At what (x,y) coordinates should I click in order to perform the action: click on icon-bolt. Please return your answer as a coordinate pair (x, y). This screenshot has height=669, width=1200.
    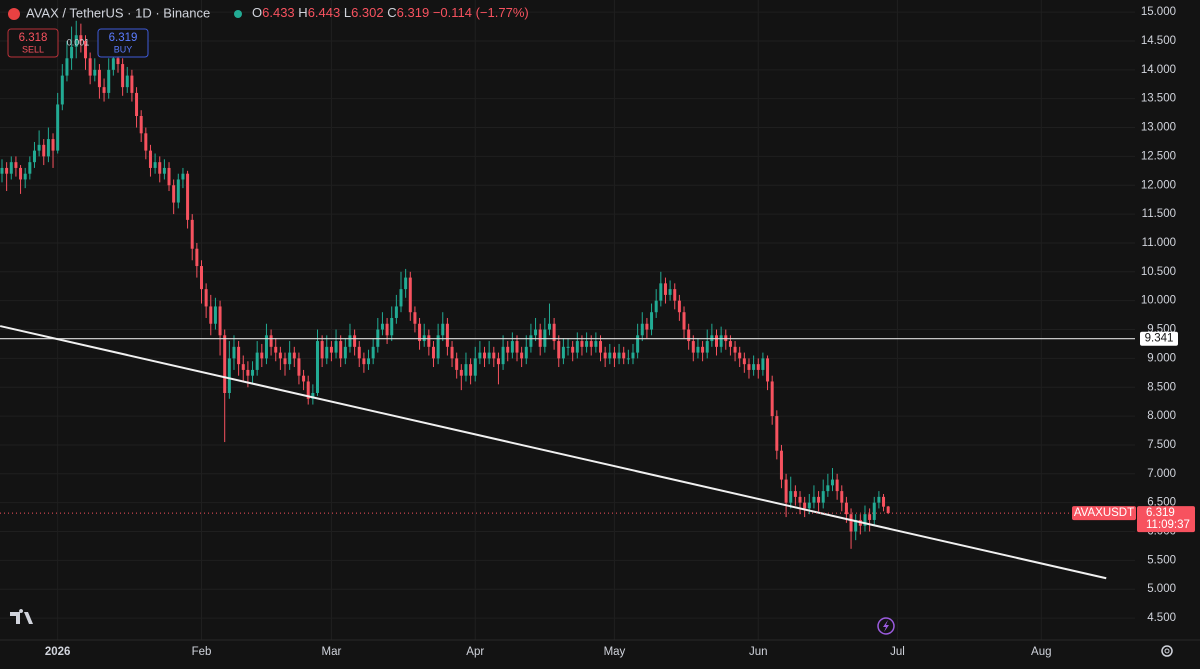
    Looking at the image, I should click on (886, 626).